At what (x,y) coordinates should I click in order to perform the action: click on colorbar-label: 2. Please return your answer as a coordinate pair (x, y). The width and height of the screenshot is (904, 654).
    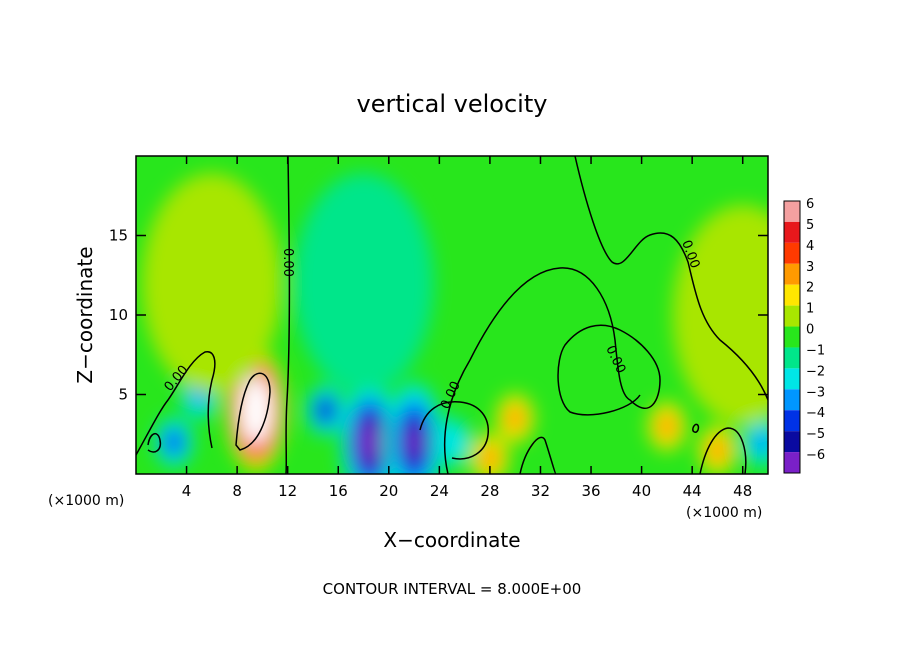
    Looking at the image, I should click on (810, 288).